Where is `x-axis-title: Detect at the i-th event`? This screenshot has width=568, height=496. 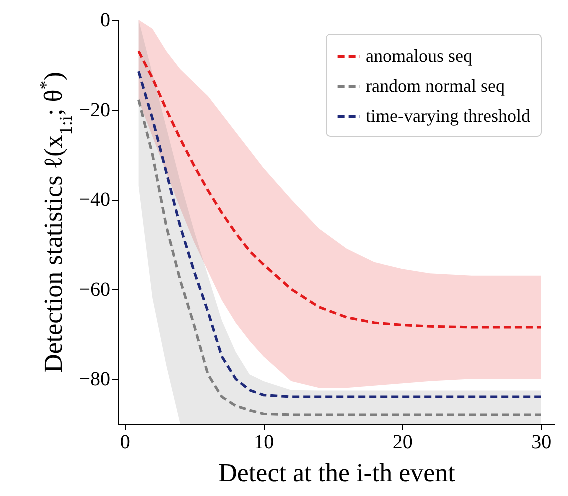
x-axis-title: Detect at the i-th event is located at coordinates (337, 473).